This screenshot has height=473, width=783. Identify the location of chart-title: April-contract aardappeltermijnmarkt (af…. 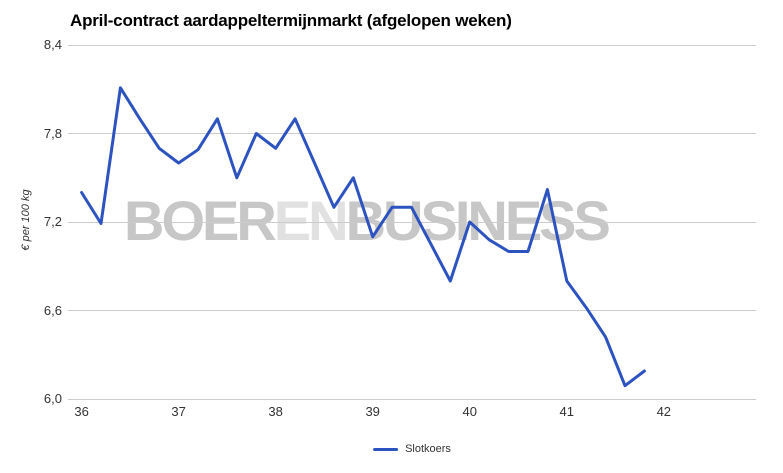
(291, 20).